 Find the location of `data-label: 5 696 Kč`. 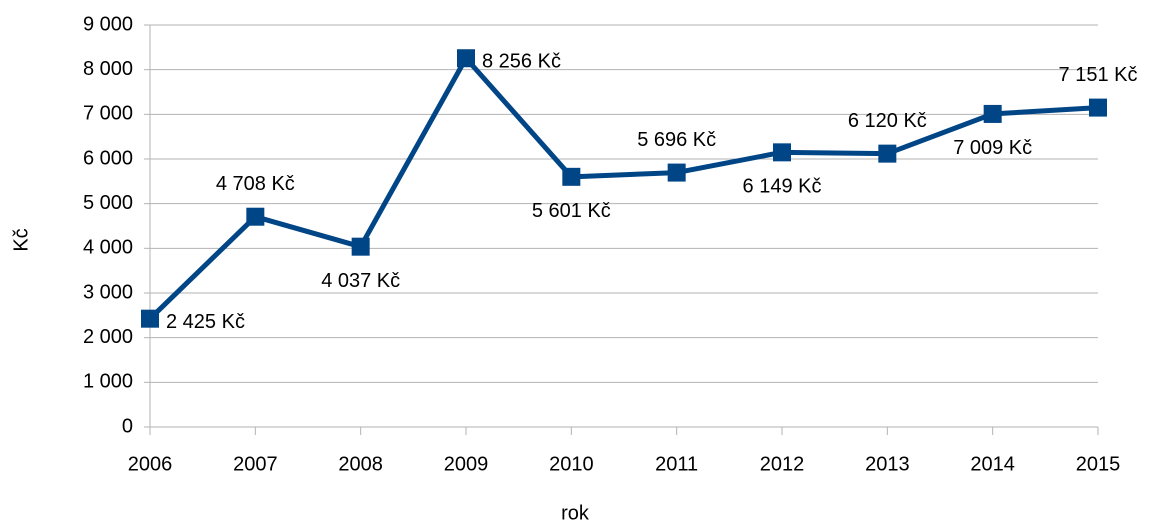

data-label: 5 696 Kč is located at coordinates (676, 140).